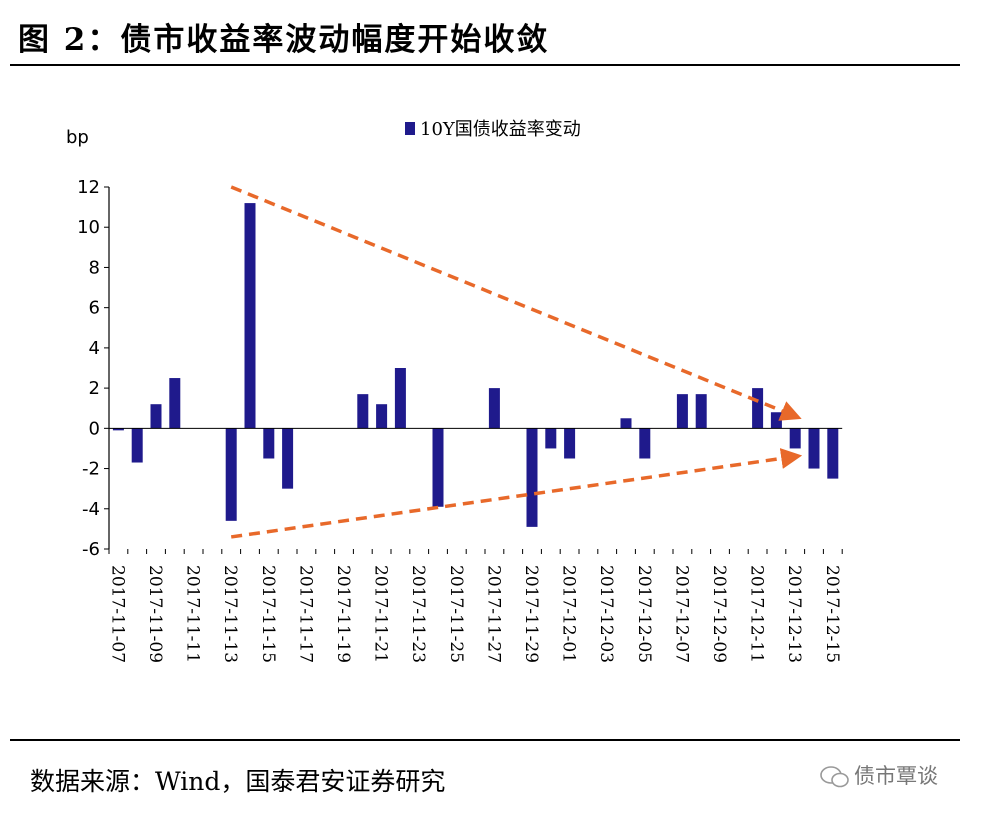 The image size is (983, 814). Describe the element at coordinates (91, 509) in the screenshot. I see `y-tick-label: -4` at that location.